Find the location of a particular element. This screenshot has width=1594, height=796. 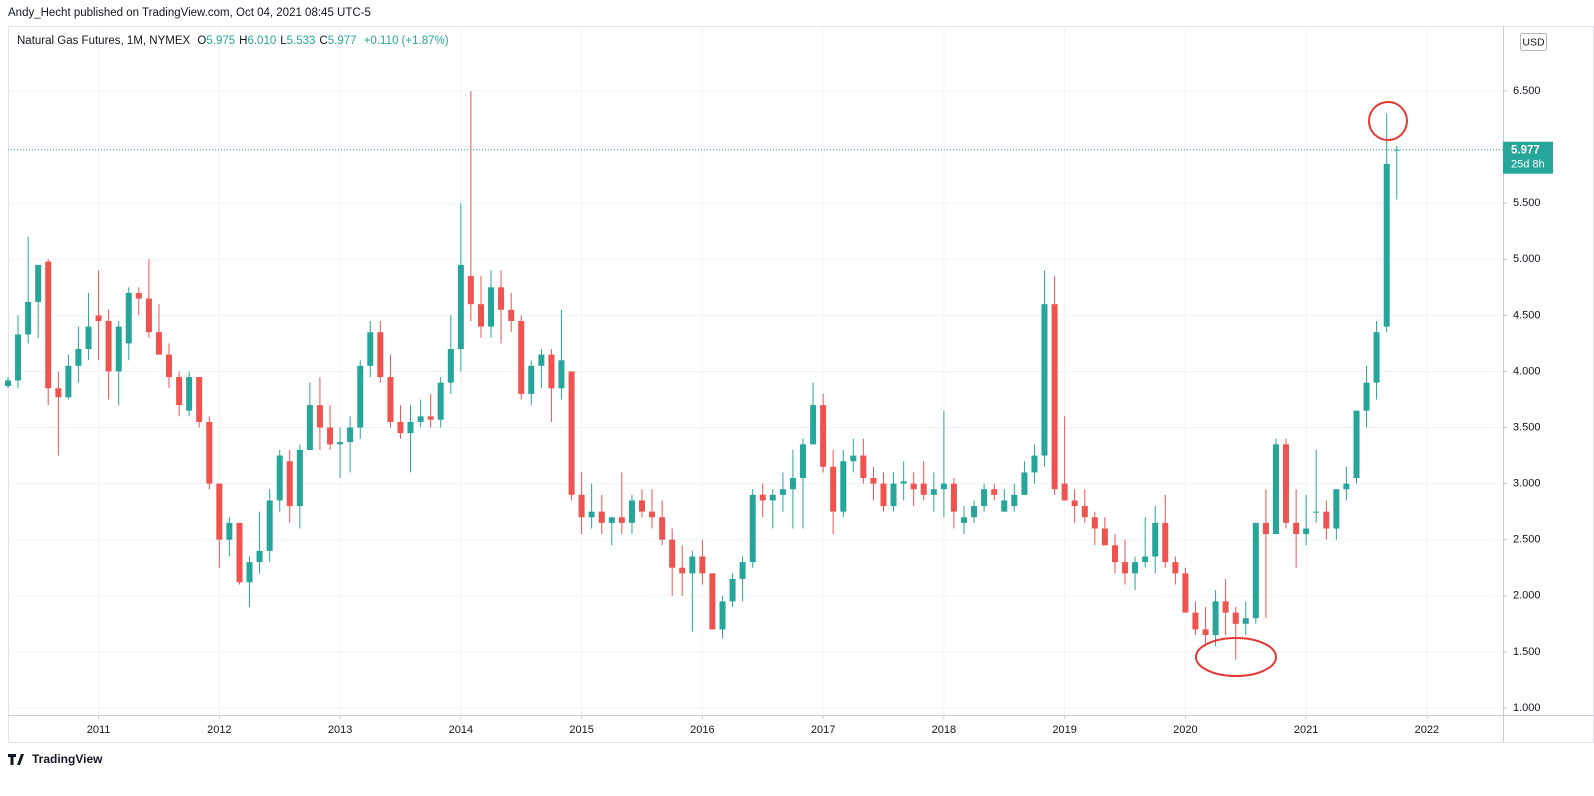

y-tick-label: 3.500 is located at coordinates (1527, 427).